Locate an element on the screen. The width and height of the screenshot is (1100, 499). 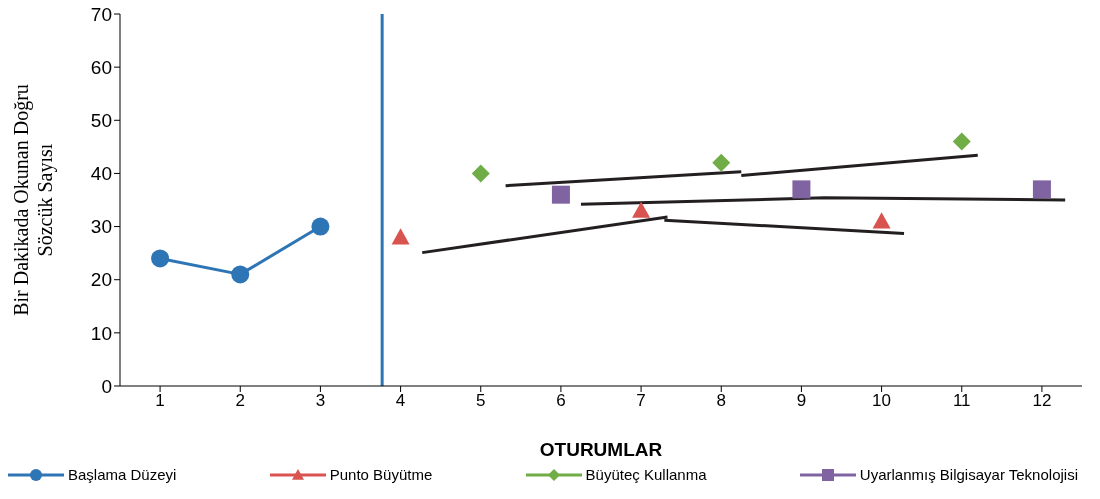
legend-label: Punto Büyütme is located at coordinates (381, 474).